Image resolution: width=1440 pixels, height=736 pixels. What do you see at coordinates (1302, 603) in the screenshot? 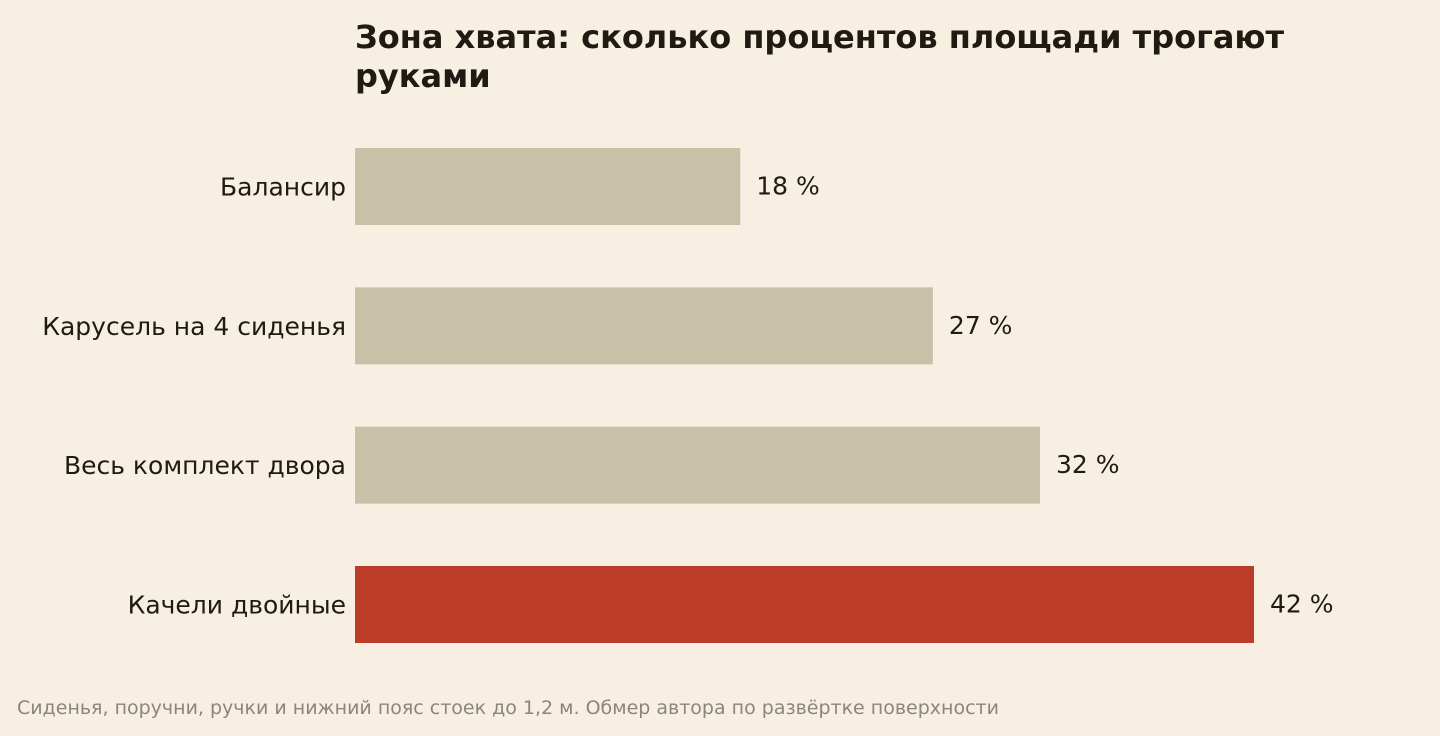
I see `value-label: 42 %` at bounding box center [1302, 603].